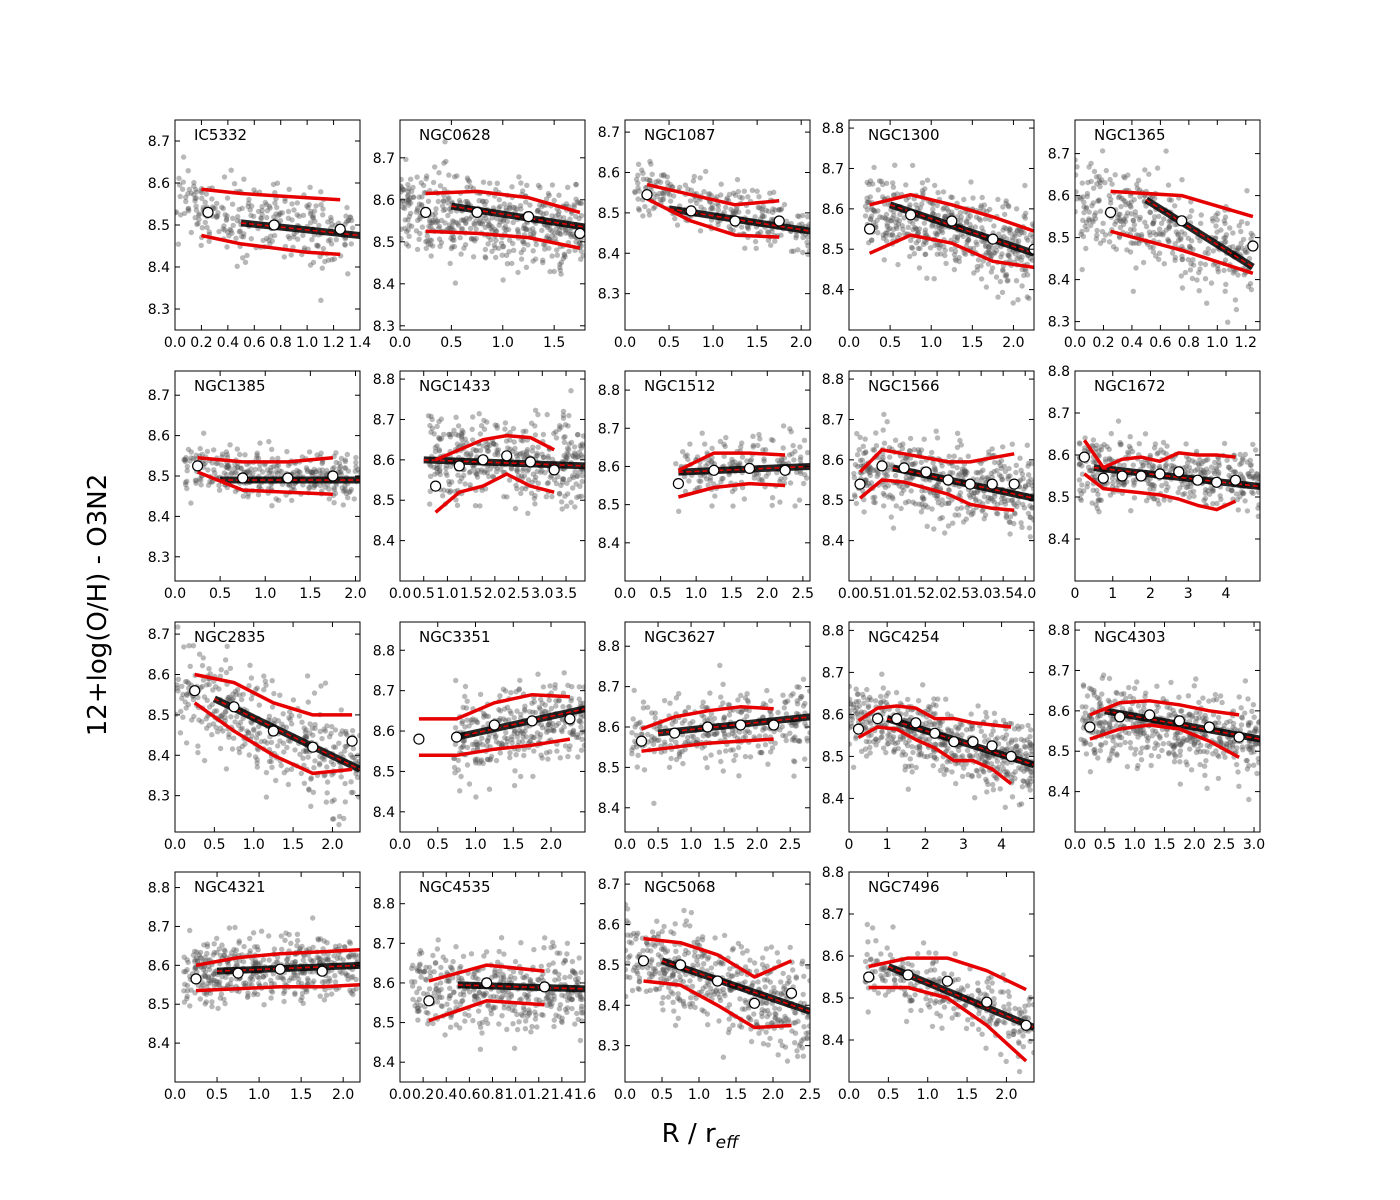 This screenshot has width=1400, height=1200. Describe the element at coordinates (625, 343) in the screenshot. I see `x-tick-label: 0.0` at that location.